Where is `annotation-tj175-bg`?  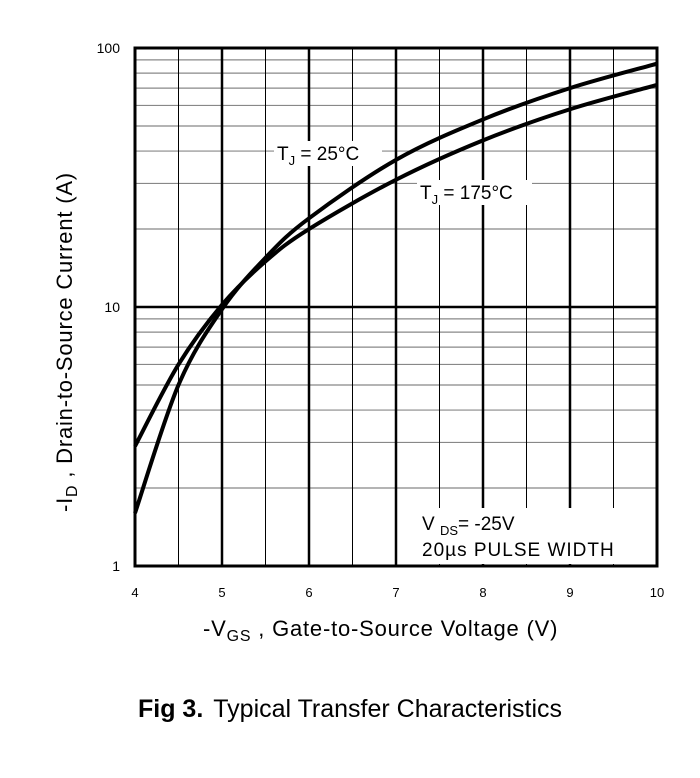
annotation-tj175-bg is located at coordinates (474, 192).